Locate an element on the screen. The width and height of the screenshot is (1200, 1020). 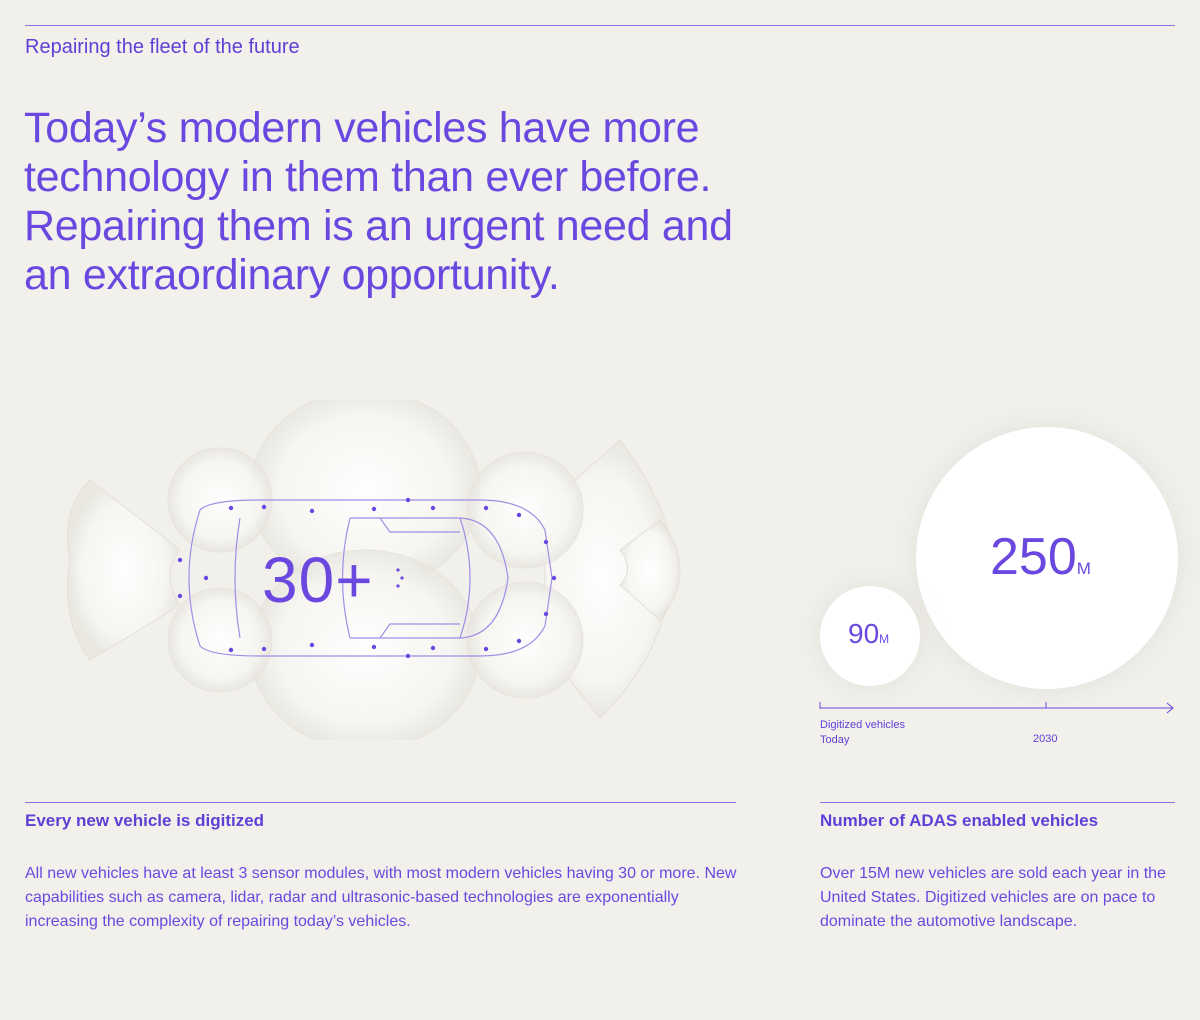
sensor-dots is located at coordinates (367, 578).